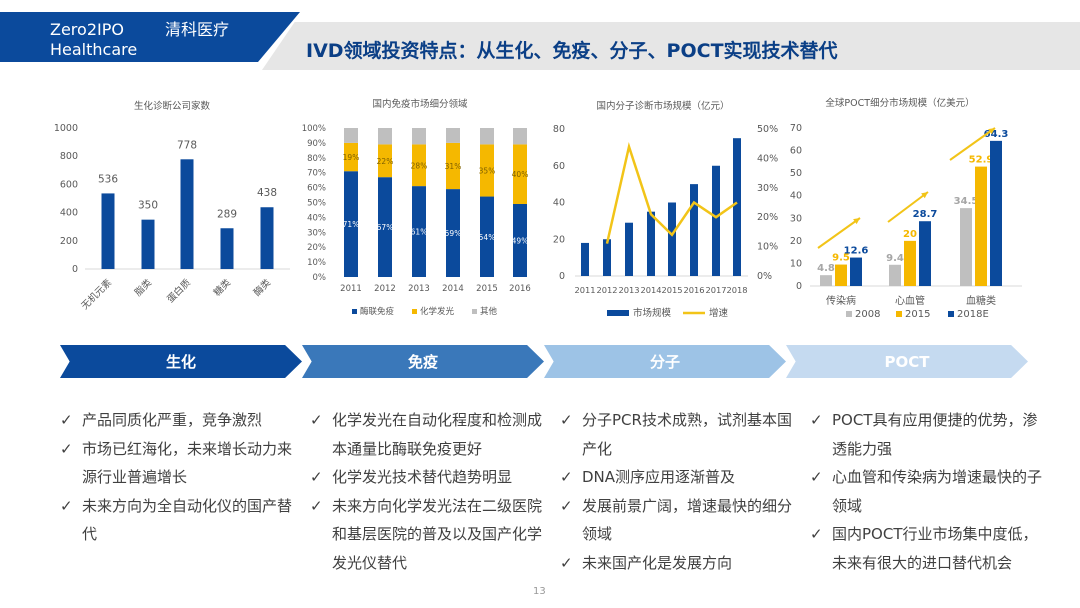  Describe the element at coordinates (437, 311) in the screenshot. I see `legend-label: 化学发光` at that location.